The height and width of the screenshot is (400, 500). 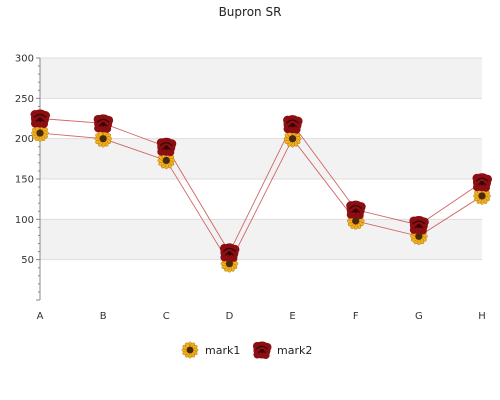 I want to click on sunflower-icon, so click(x=190, y=350).